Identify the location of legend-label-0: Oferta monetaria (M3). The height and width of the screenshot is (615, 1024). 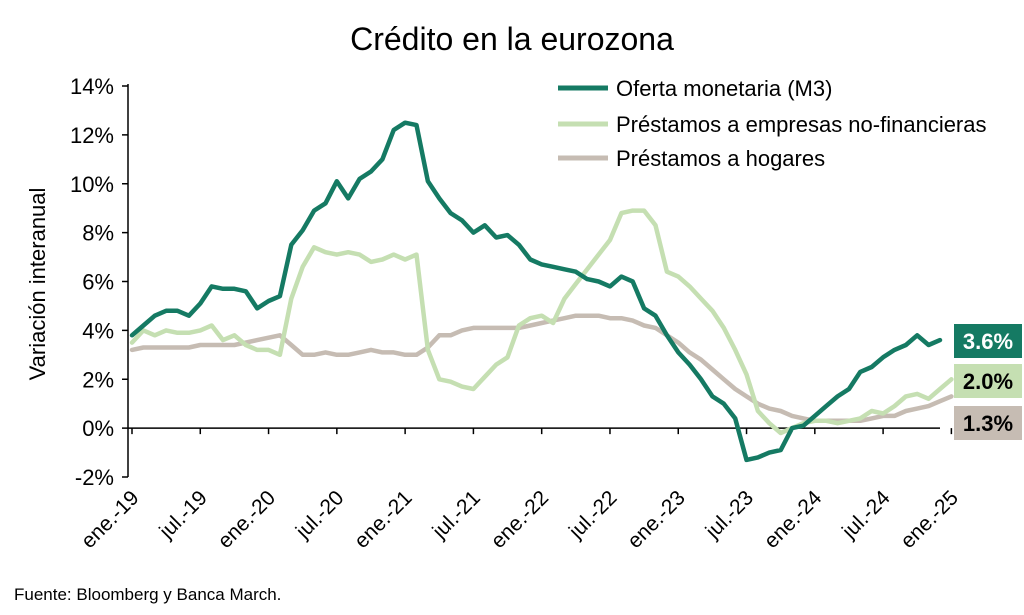
(724, 88).